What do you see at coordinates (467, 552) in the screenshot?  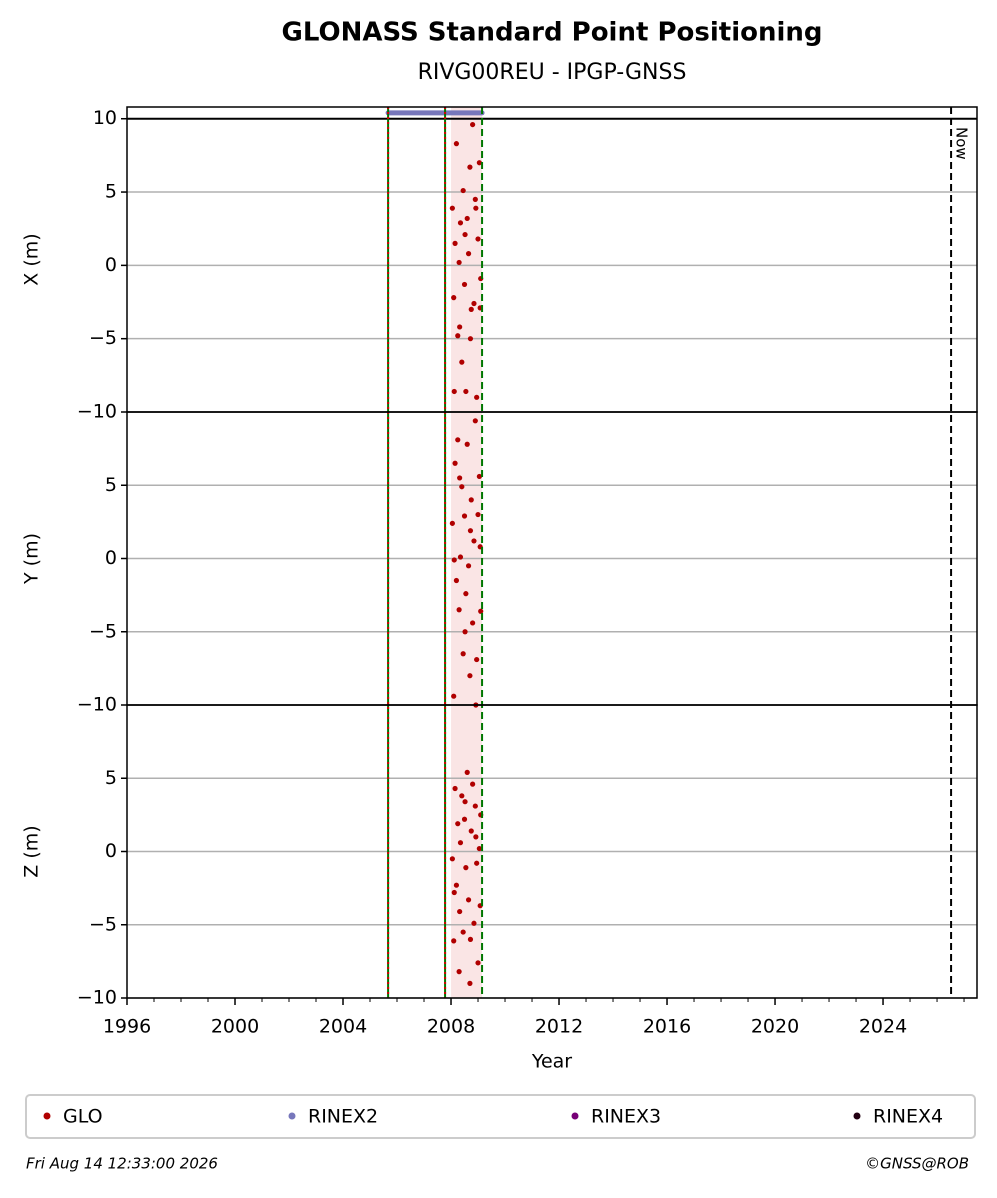 I see `highlight-band` at bounding box center [467, 552].